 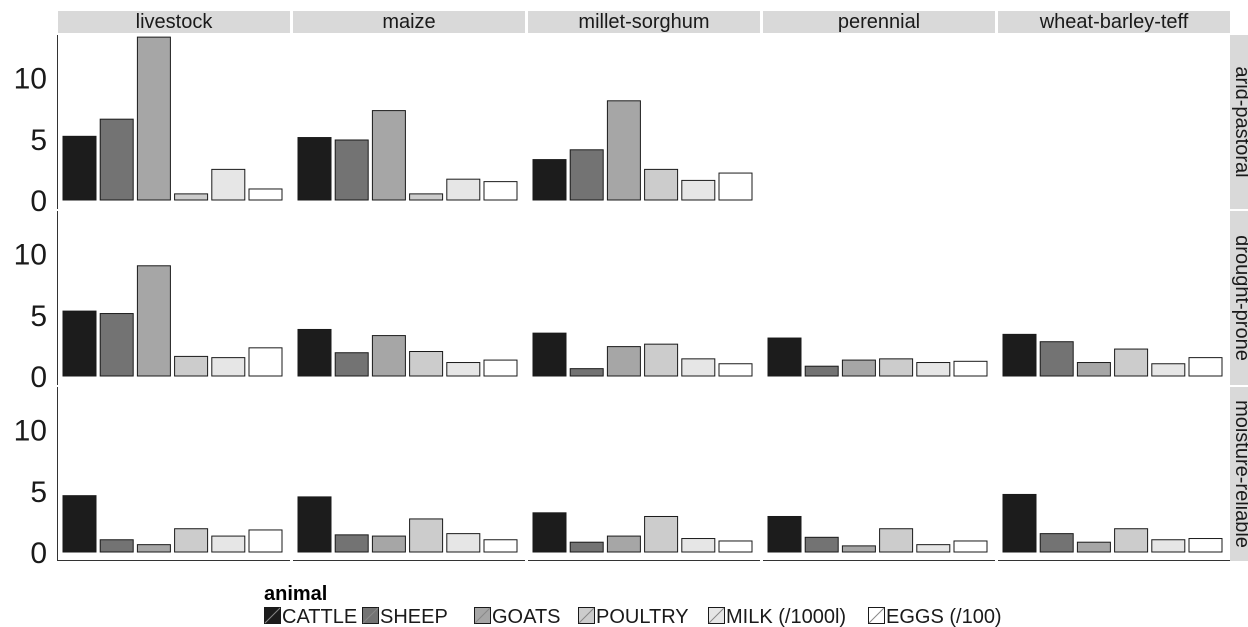 I want to click on bar-moisture-reliable-wheat-barley-teff-poultry, so click(x=1131, y=540).